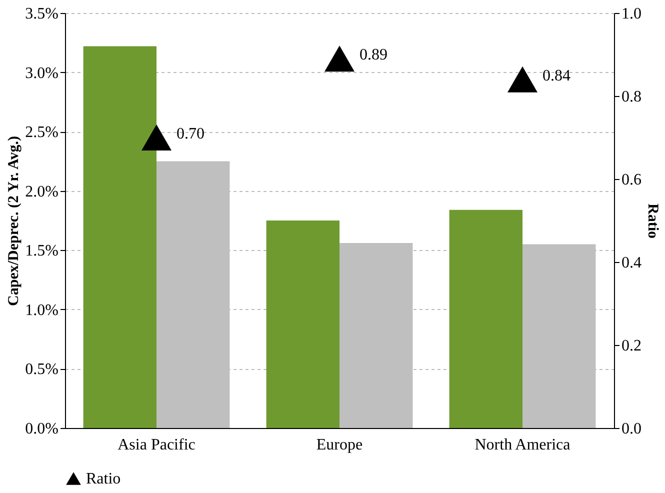 This screenshot has width=665, height=493. I want to click on data-label: 0.70, so click(190, 134).